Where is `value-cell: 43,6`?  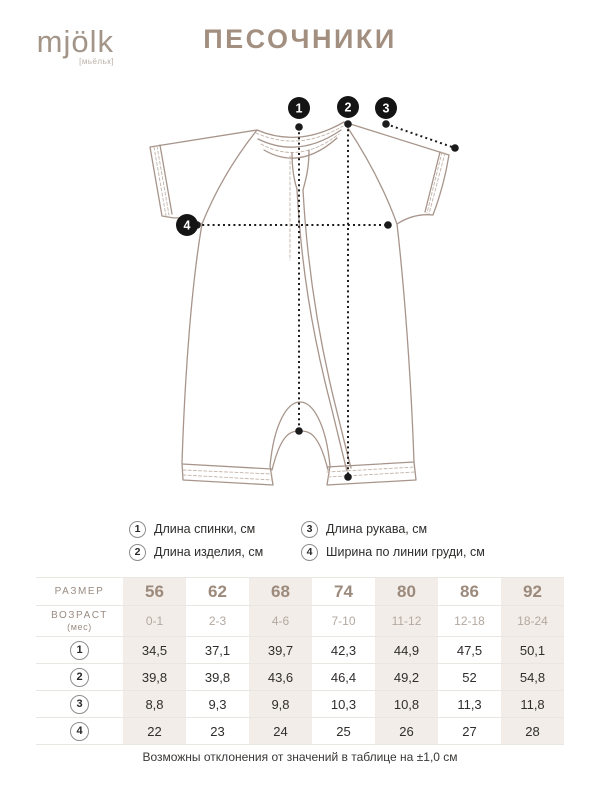
value-cell: 43,6 is located at coordinates (280, 677).